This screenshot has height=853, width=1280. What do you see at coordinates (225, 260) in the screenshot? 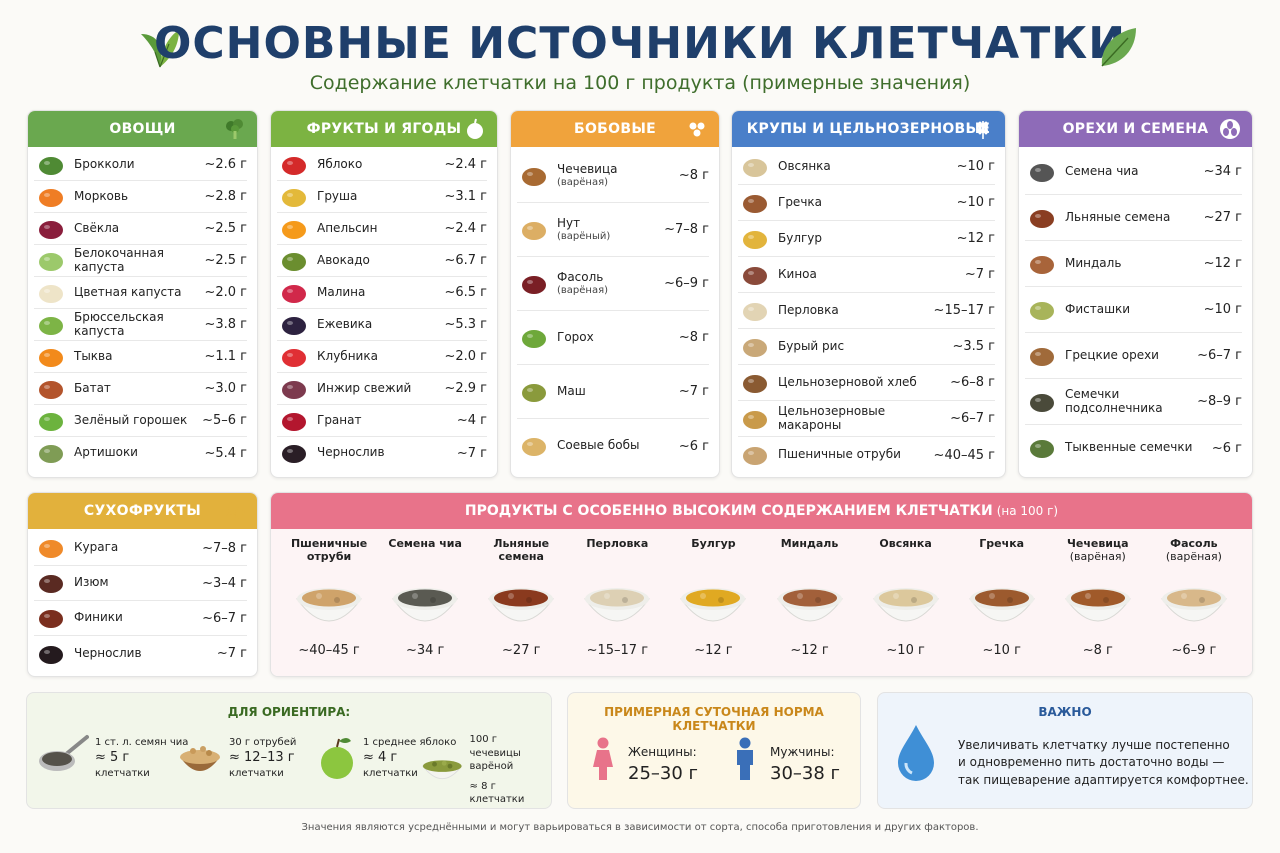
I see `item-value: ~2.5 г` at bounding box center [225, 260].